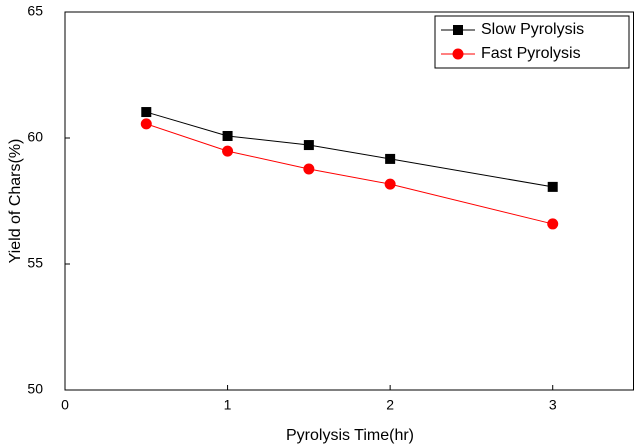 This screenshot has width=634, height=447. I want to click on y-tick-label: 55, so click(35, 263).